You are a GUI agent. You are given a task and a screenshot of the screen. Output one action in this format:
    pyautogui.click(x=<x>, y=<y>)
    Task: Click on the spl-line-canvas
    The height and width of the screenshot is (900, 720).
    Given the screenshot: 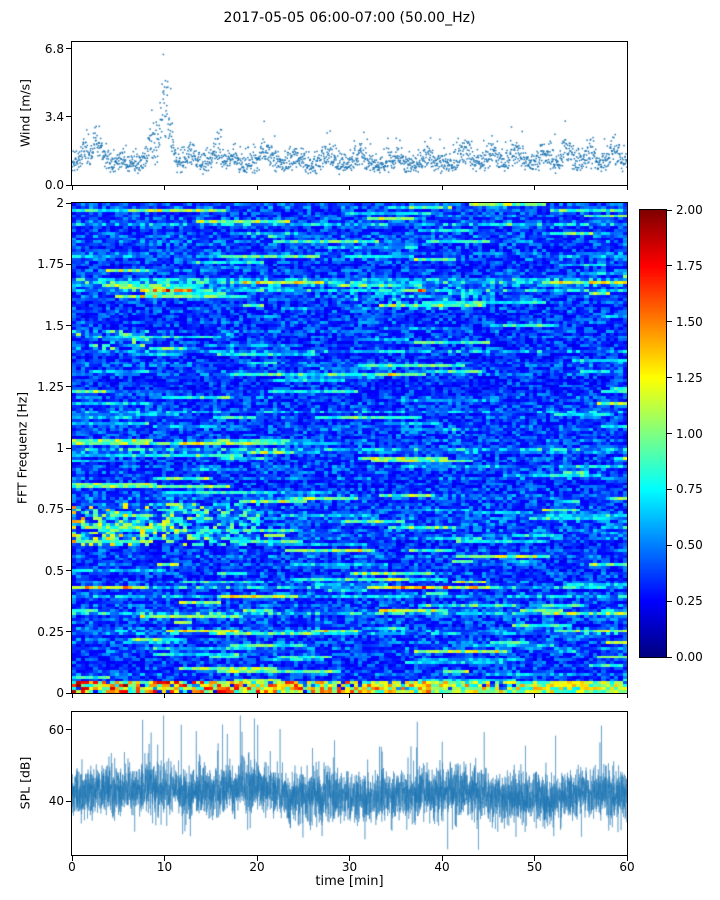 What is the action you would take?
    pyautogui.click(x=349, y=783)
    